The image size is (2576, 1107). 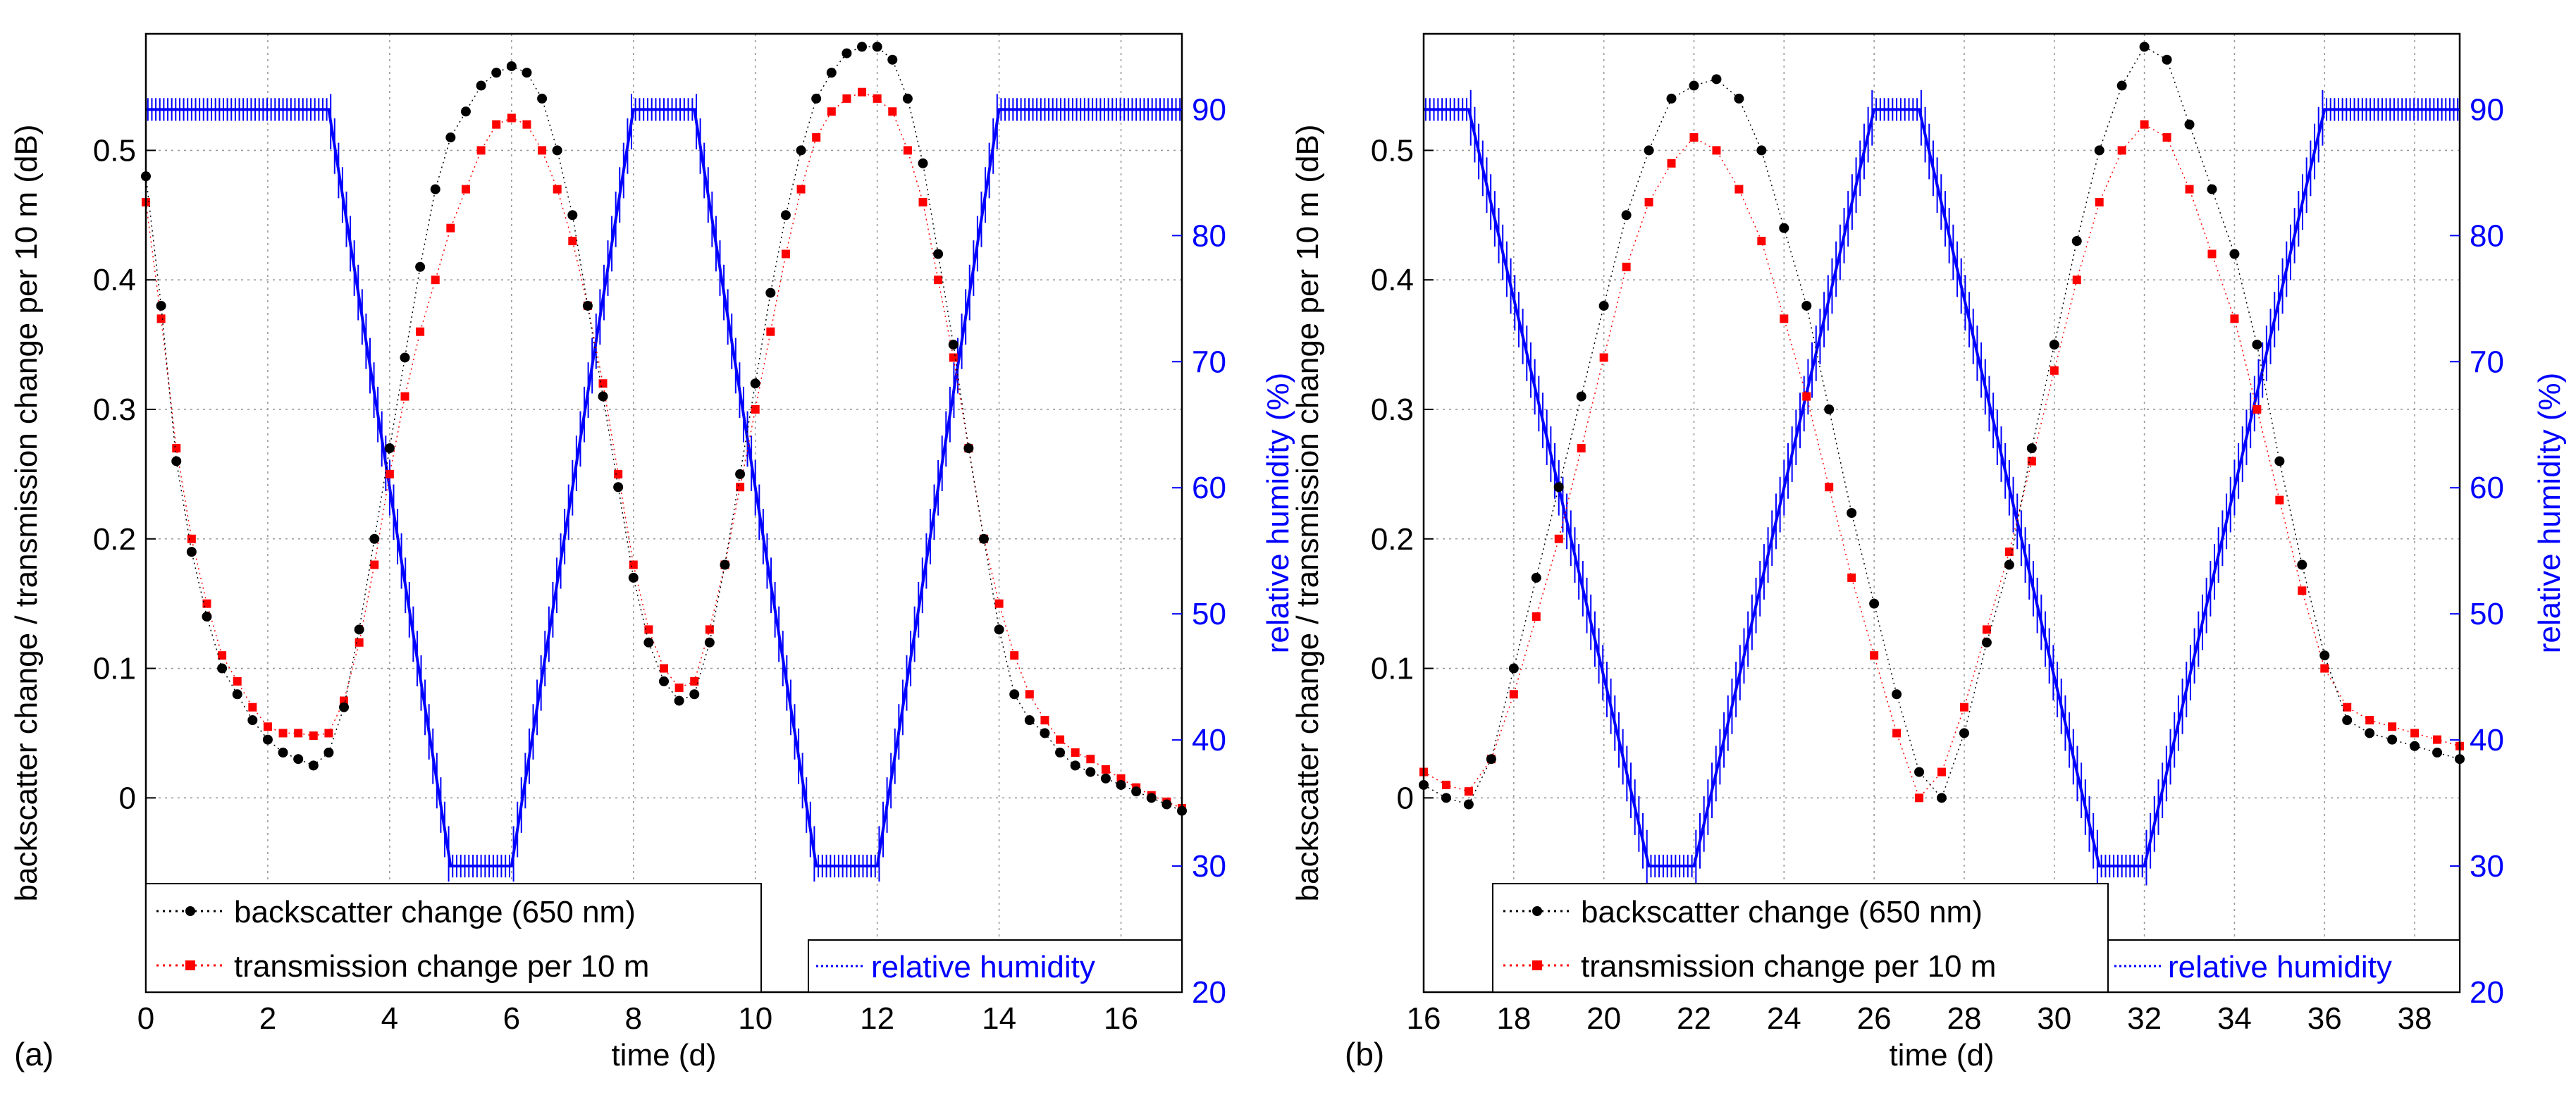 I want to click on legend-humidity-a: relative humidity, so click(x=996, y=966).